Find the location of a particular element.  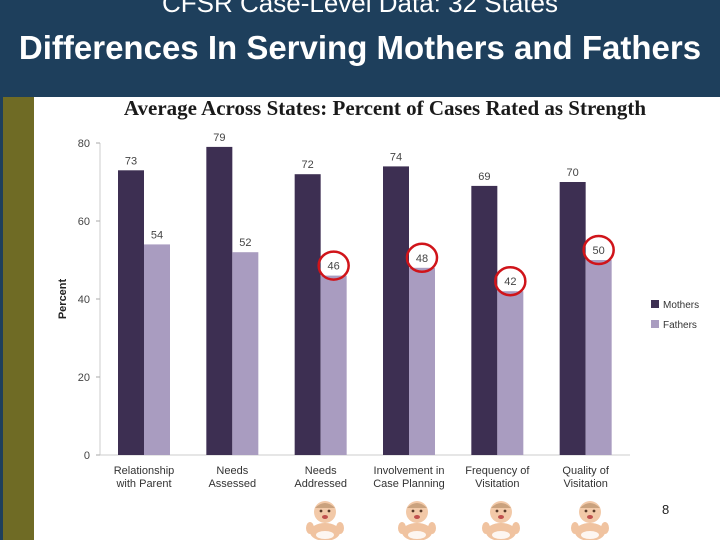

x-tick-label: Involvement in is located at coordinates (409, 471).